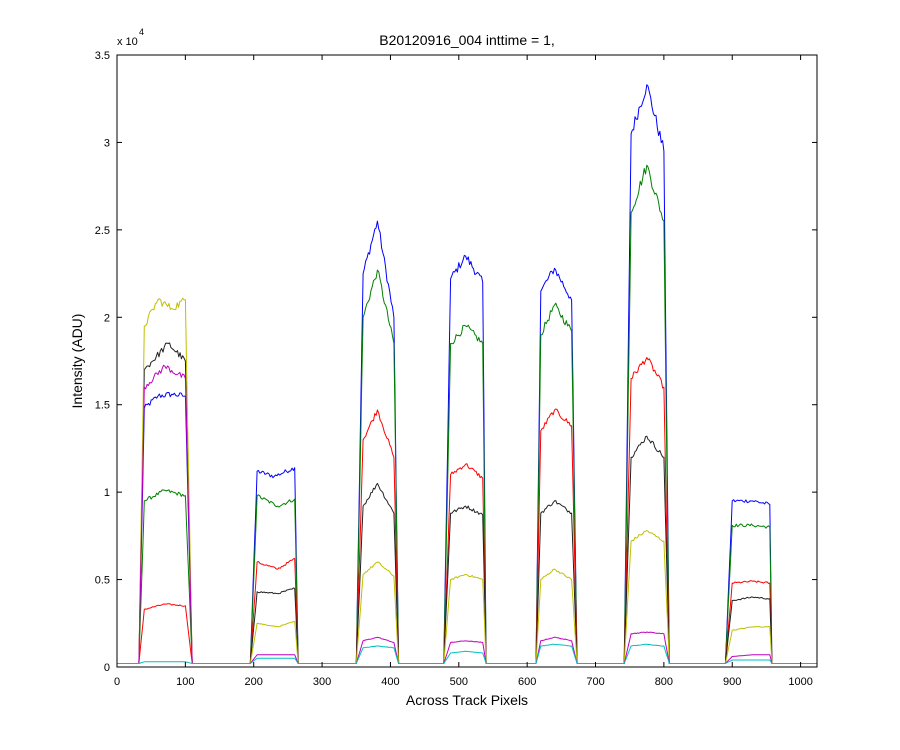  Describe the element at coordinates (185, 682) in the screenshot. I see `x-tick-label: 100` at that location.